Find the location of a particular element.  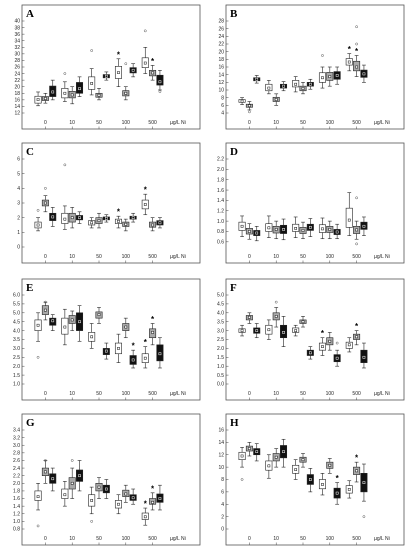

y-tick-label: 38 is located at coordinates (17, 28).